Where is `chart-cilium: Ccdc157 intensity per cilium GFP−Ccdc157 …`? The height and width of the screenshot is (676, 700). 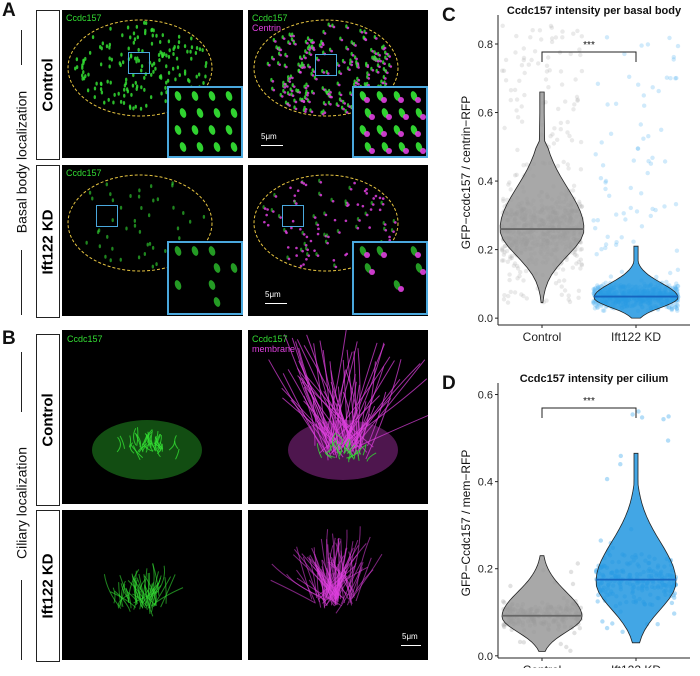
chart-cilium: Ccdc157 intensity per cilium GFP−Ccdc157 … is located at coordinates (574, 520).